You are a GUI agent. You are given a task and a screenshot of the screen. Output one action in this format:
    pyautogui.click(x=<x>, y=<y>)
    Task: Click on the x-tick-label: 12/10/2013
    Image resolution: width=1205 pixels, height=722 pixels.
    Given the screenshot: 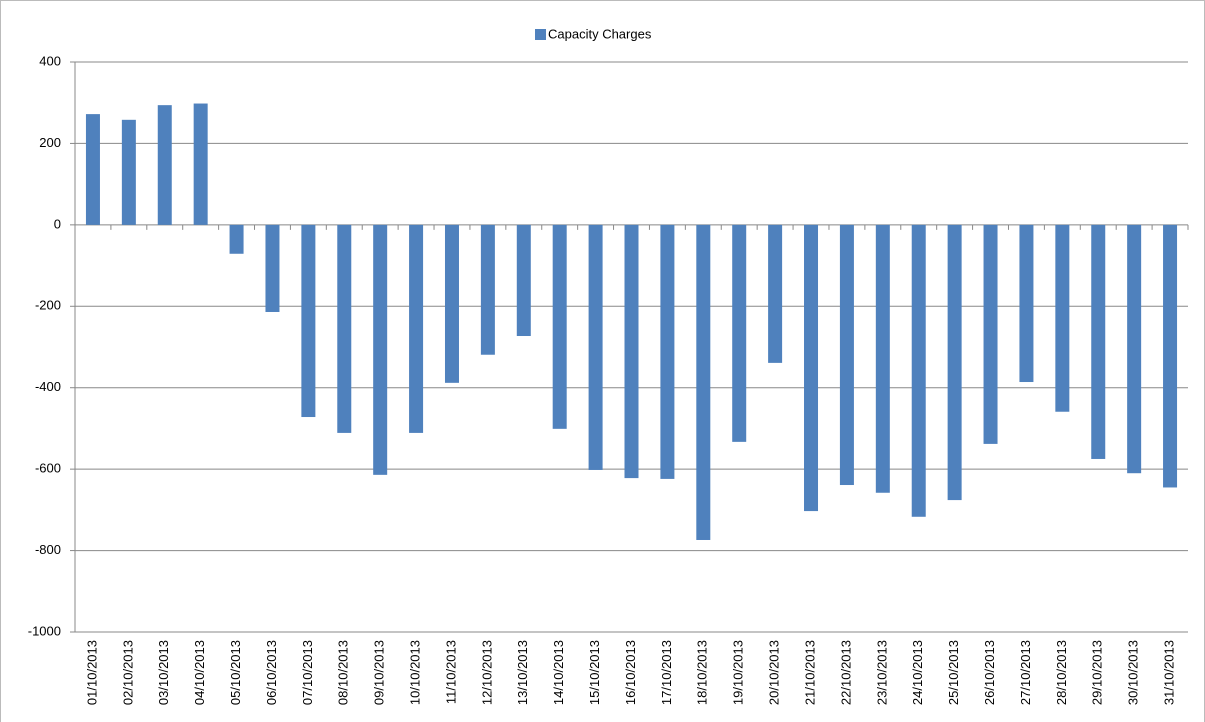 What is the action you would take?
    pyautogui.click(x=486, y=672)
    